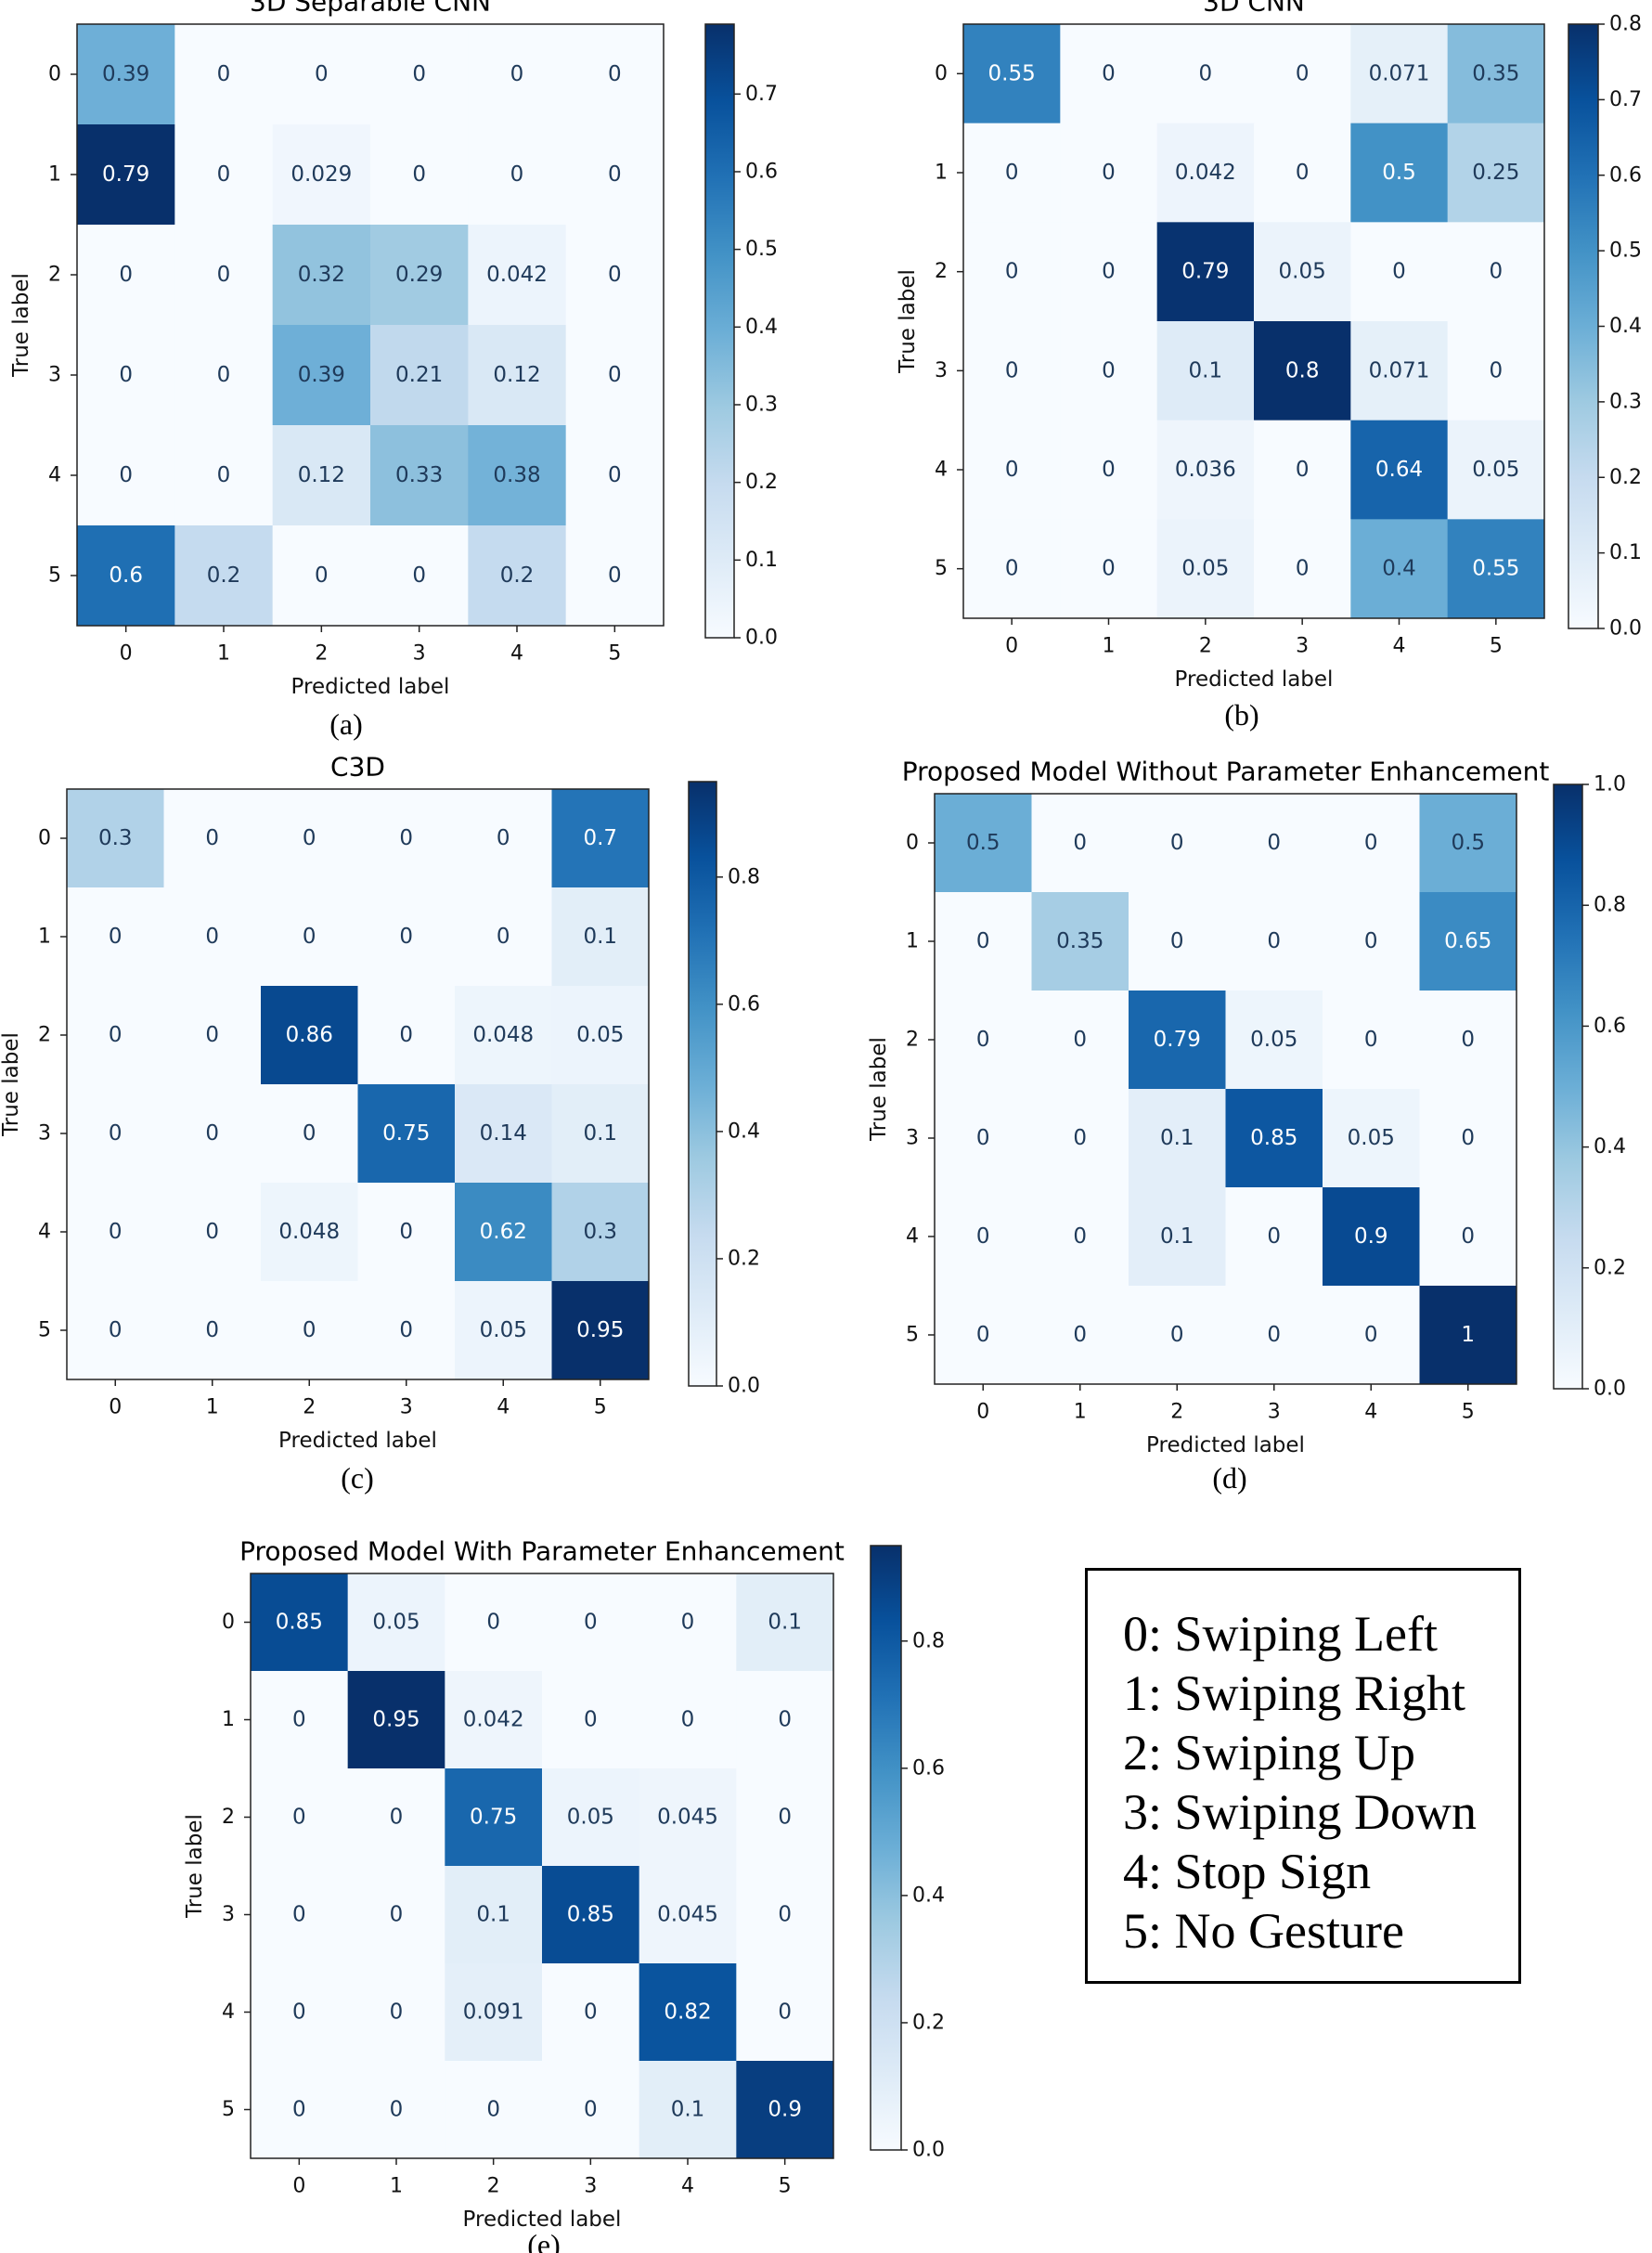  Describe the element at coordinates (590, 2186) in the screenshot. I see `x-tick-label: 3` at that location.